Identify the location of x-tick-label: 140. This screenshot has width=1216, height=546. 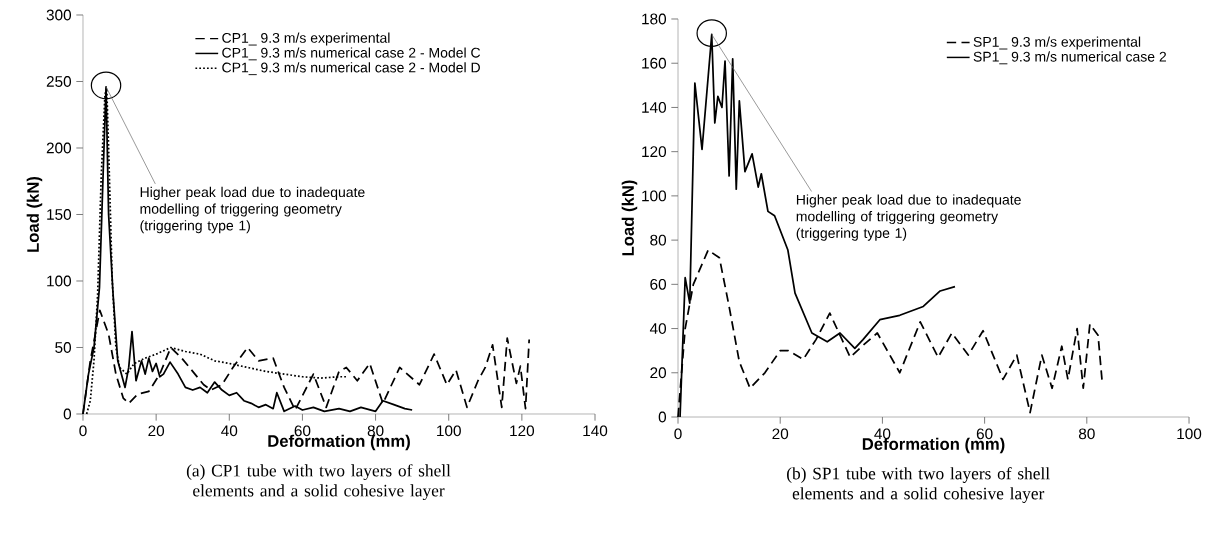
(595, 431).